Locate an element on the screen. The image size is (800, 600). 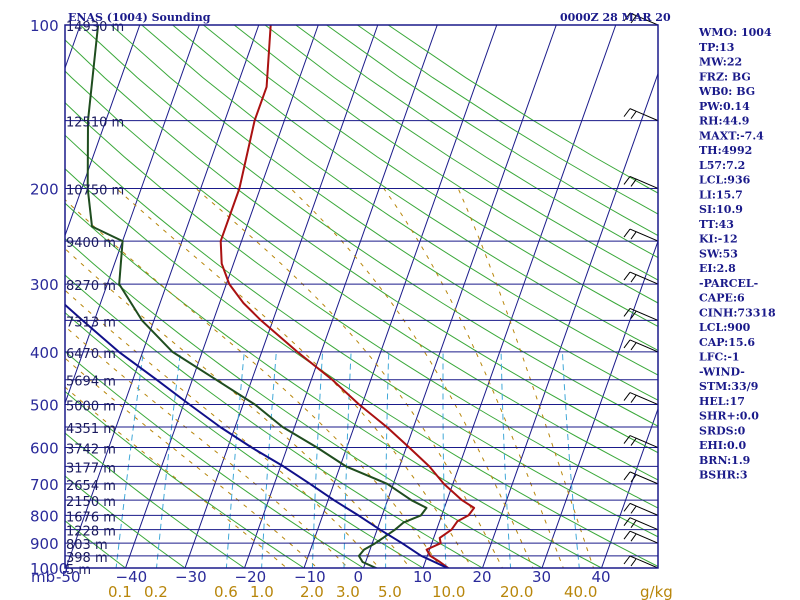
height-label: 6470 m is located at coordinates (91, 354).